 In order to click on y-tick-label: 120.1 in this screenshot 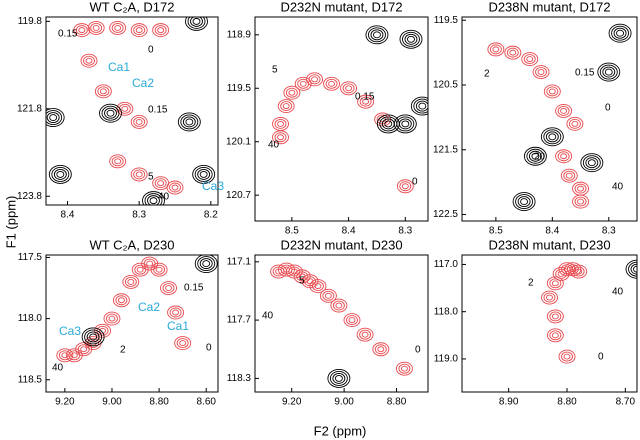, I will do `click(238, 141)`.